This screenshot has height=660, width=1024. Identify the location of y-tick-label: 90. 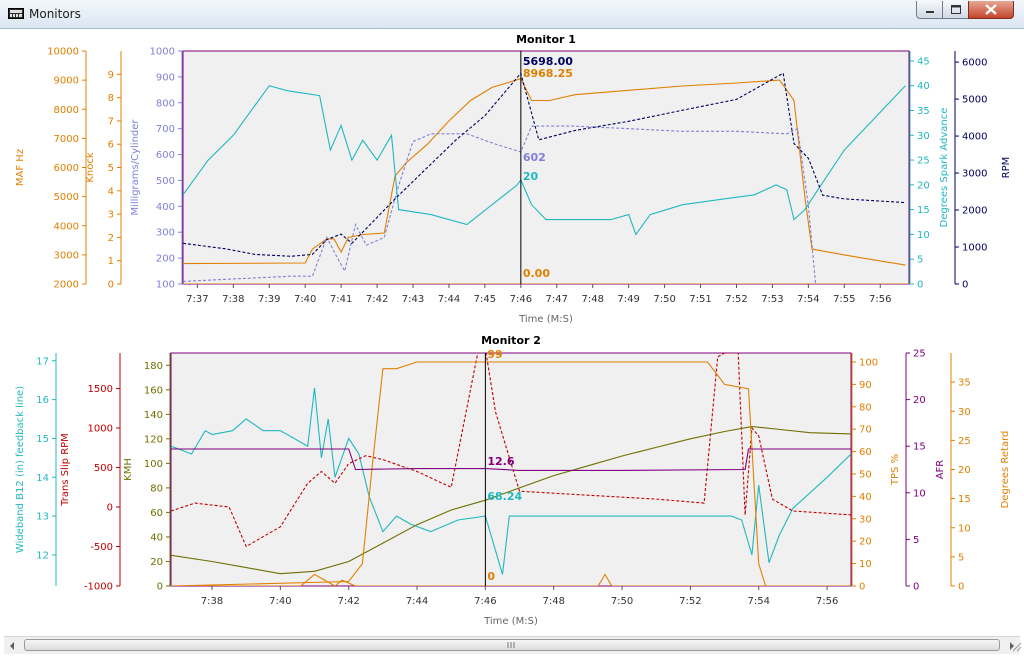
(865, 385).